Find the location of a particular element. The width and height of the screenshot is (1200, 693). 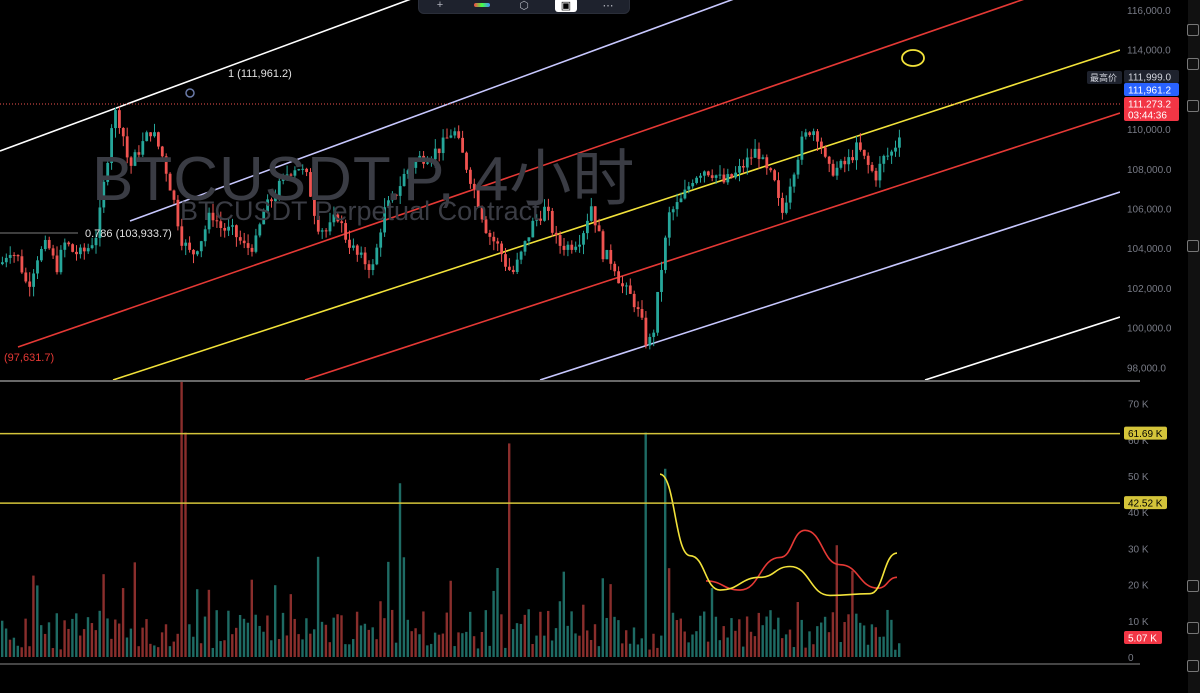

settings-icon is located at coordinates (1193, 106).